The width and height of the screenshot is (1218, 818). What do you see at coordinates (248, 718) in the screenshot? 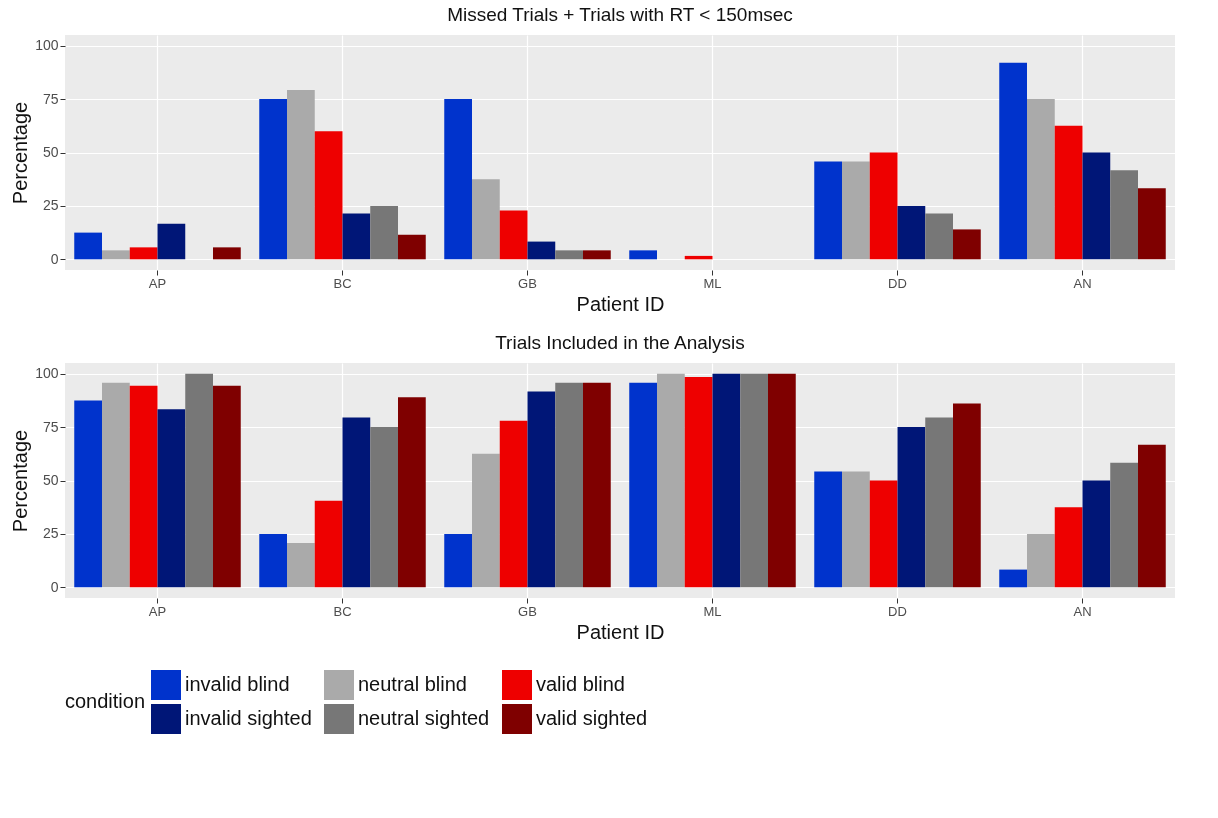
I see `legend-label: invalid sighted` at bounding box center [248, 718].